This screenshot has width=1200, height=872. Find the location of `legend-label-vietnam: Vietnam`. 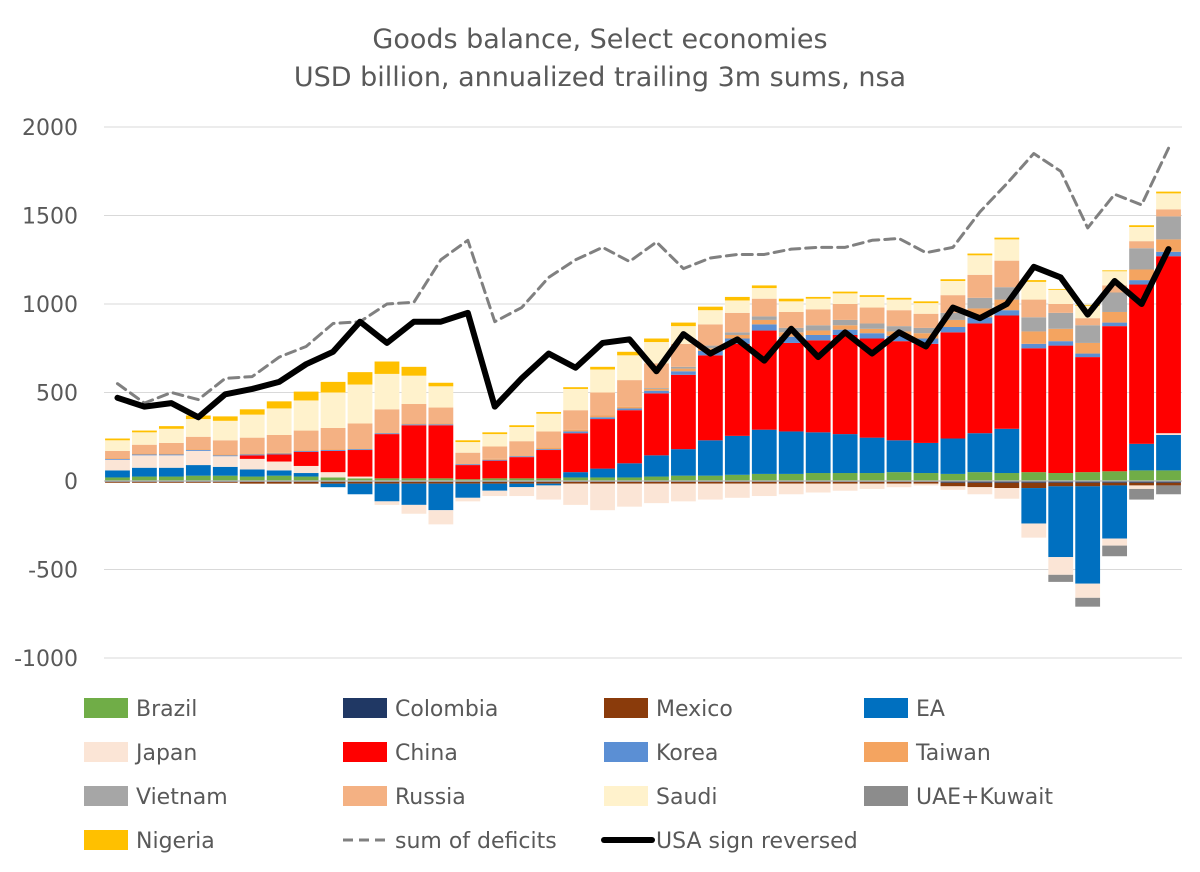

legend-label-vietnam: Vietnam is located at coordinates (182, 797).